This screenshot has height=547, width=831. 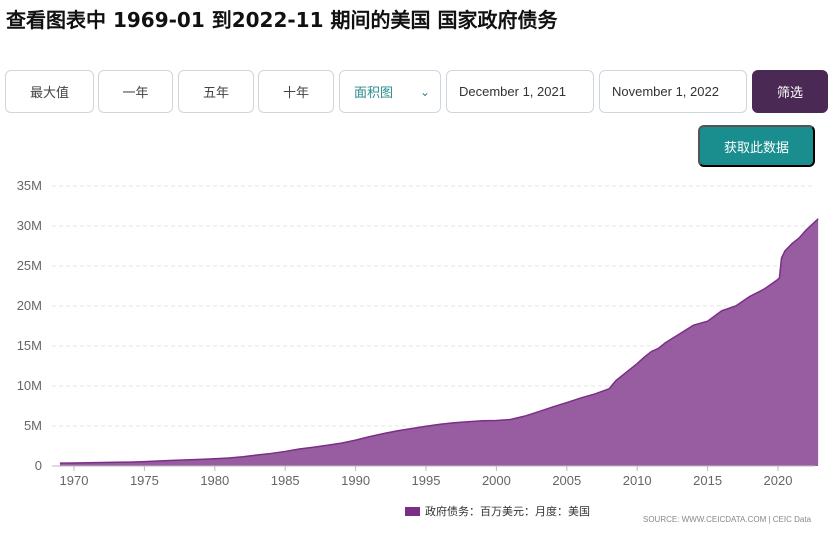 I want to click on chart-type-value: 面积图, so click(x=374, y=93).